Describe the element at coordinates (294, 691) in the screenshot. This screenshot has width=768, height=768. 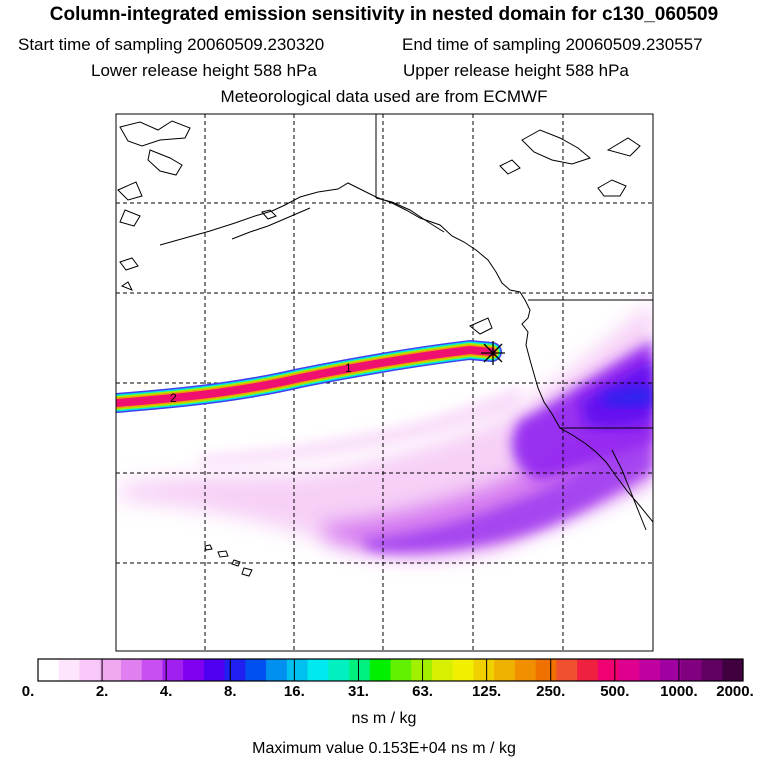
I see `colorbar-label: 16.` at that location.